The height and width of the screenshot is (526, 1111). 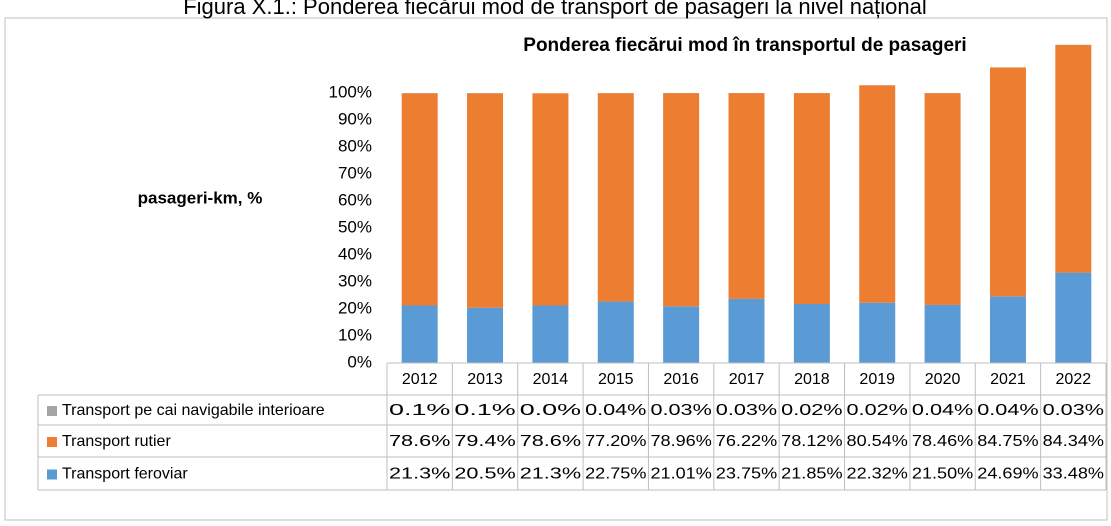 I want to click on table-value: 21.85%, so click(x=811, y=474).